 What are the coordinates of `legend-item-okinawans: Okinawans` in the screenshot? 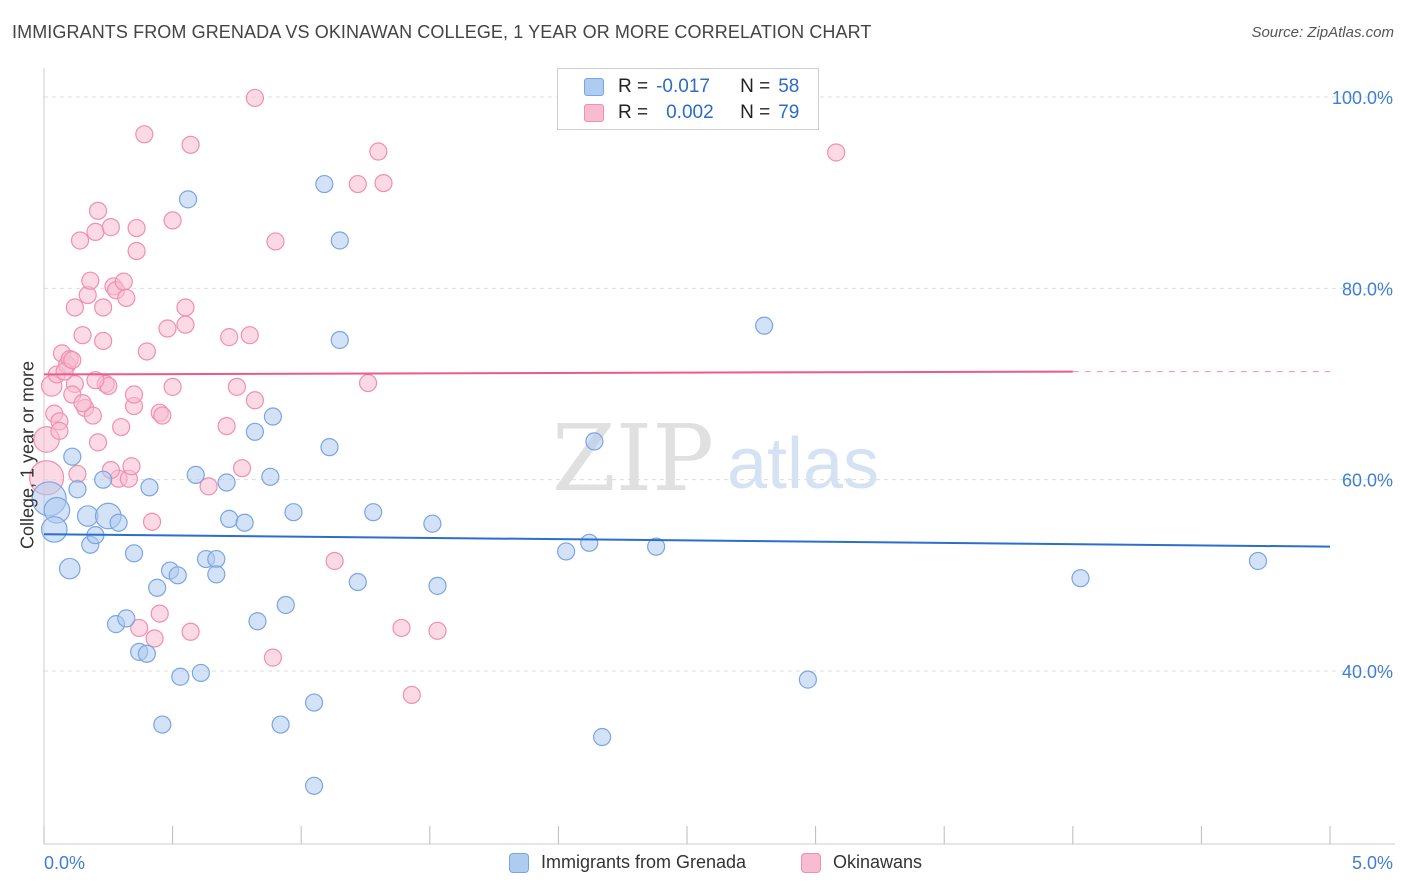 It's located at (861, 862).